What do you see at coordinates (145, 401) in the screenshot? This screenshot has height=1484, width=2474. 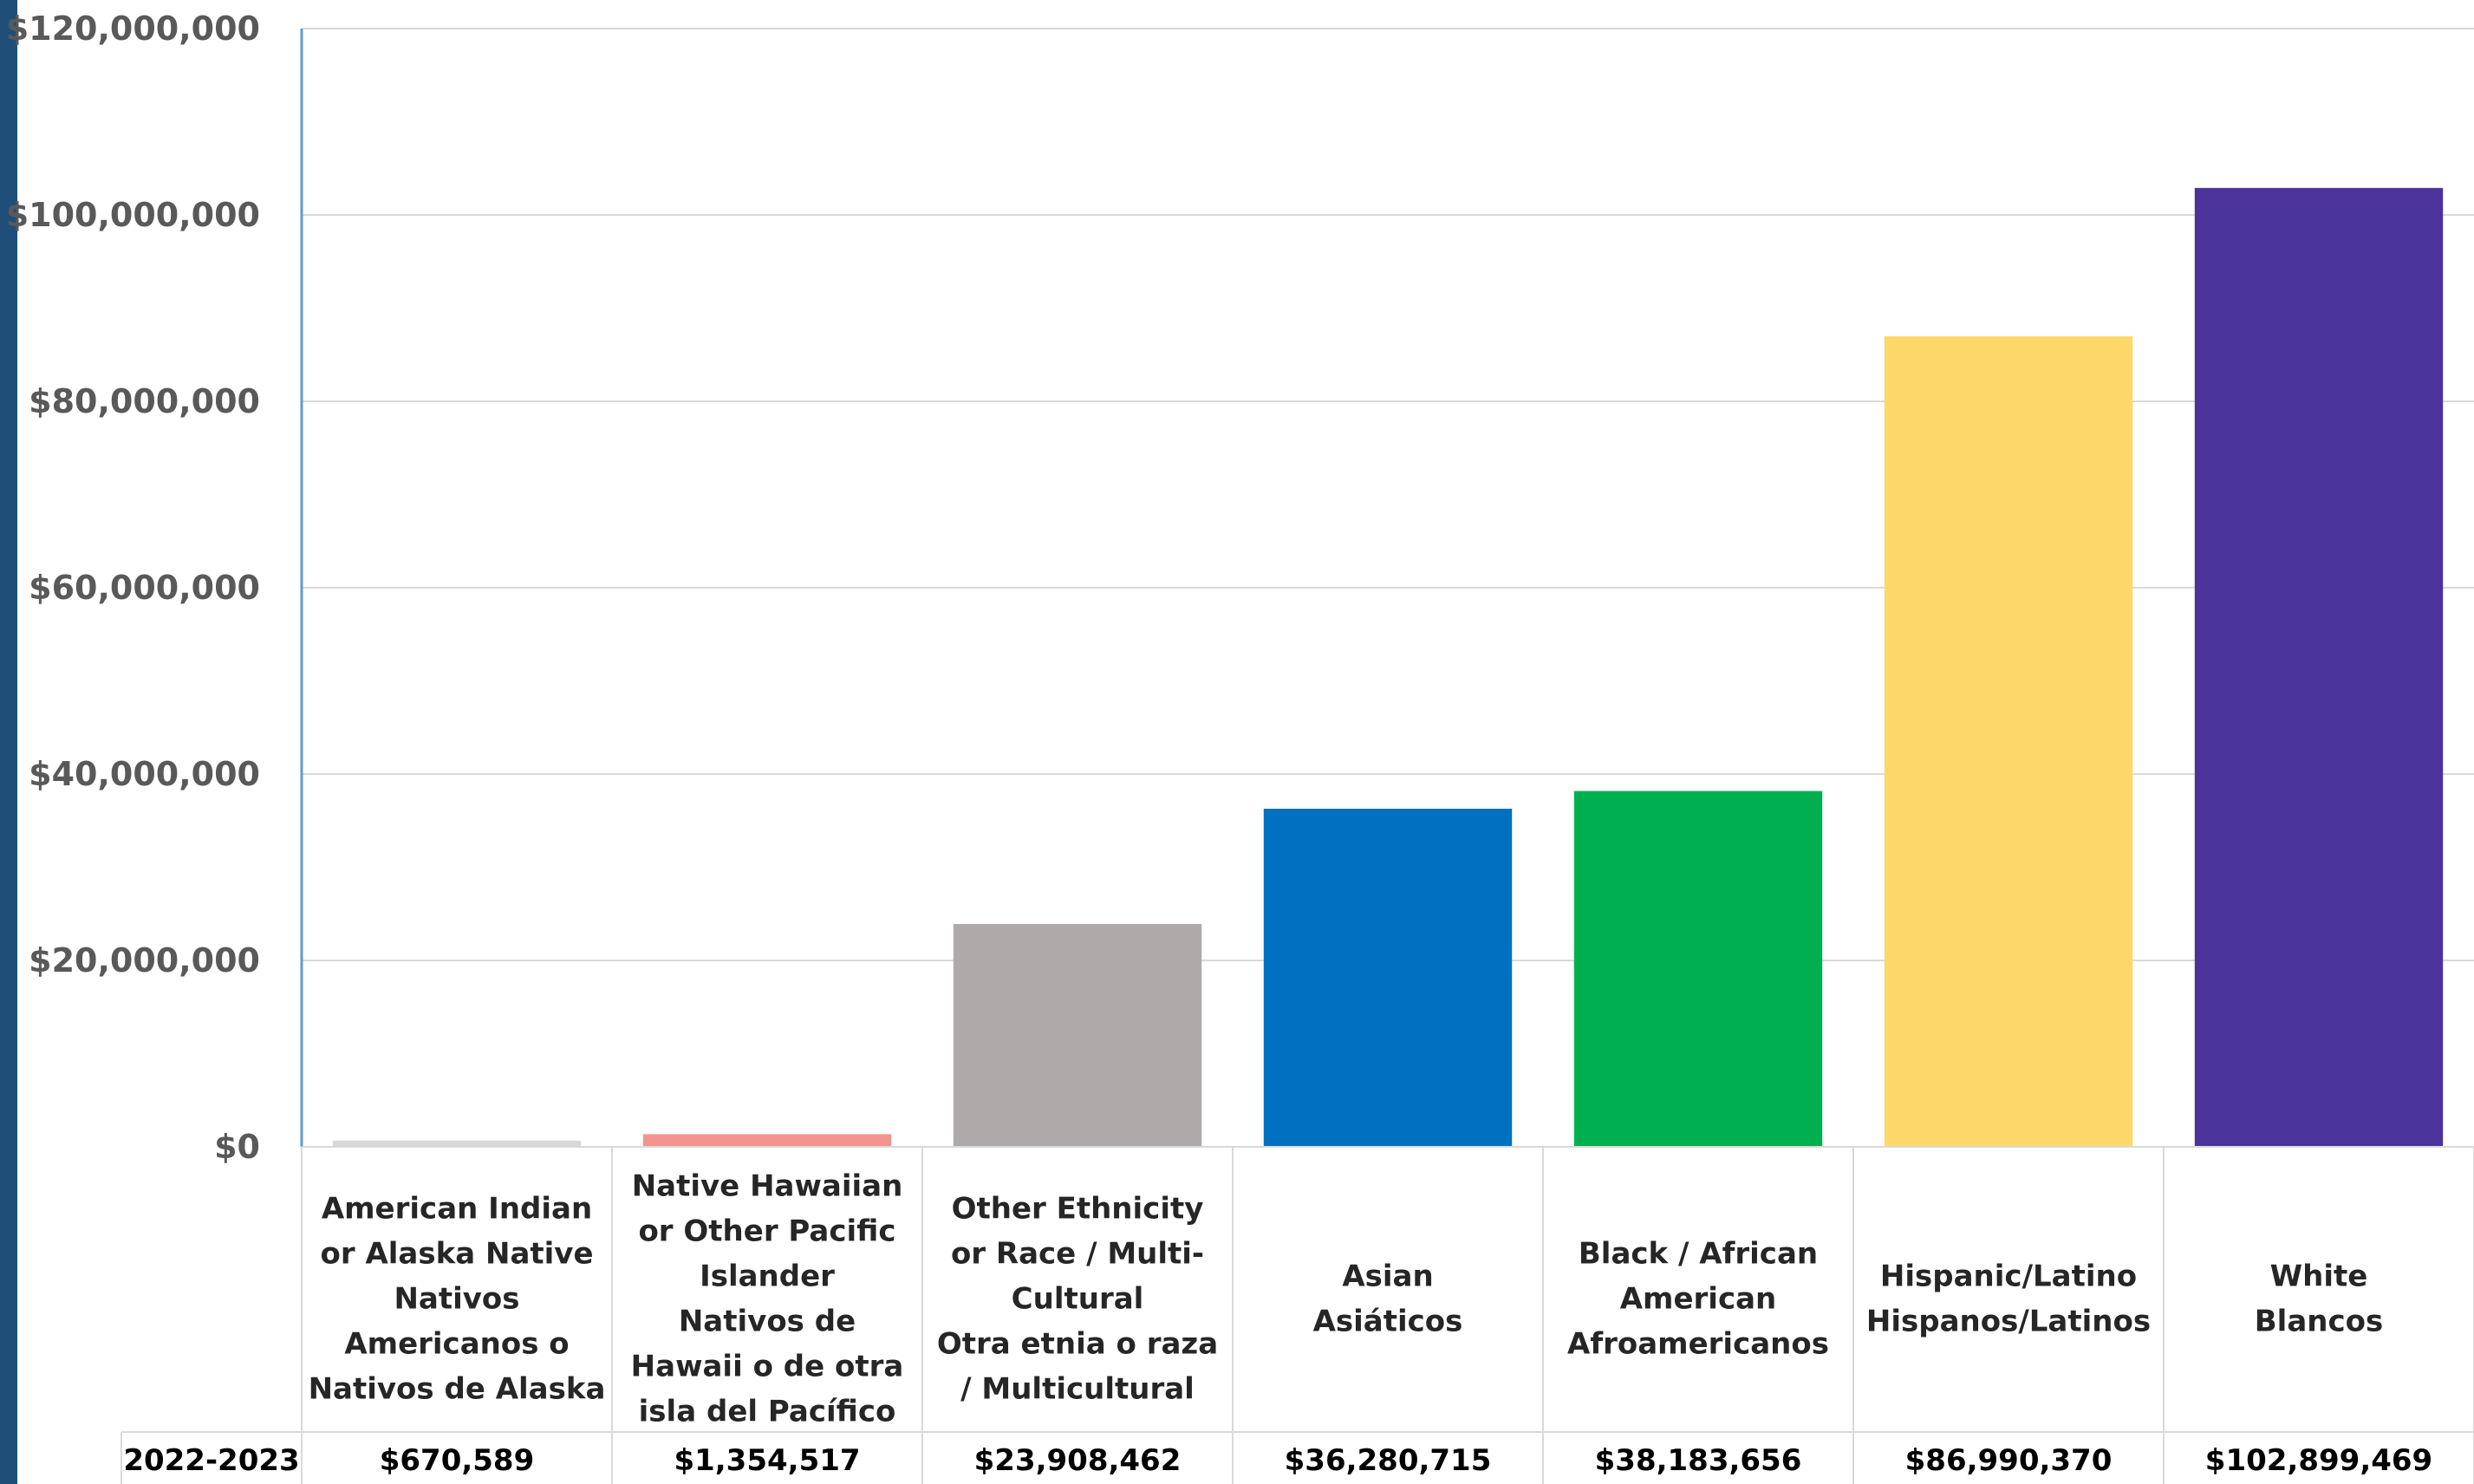 I see `y-tick-label: $80,000,000` at bounding box center [145, 401].